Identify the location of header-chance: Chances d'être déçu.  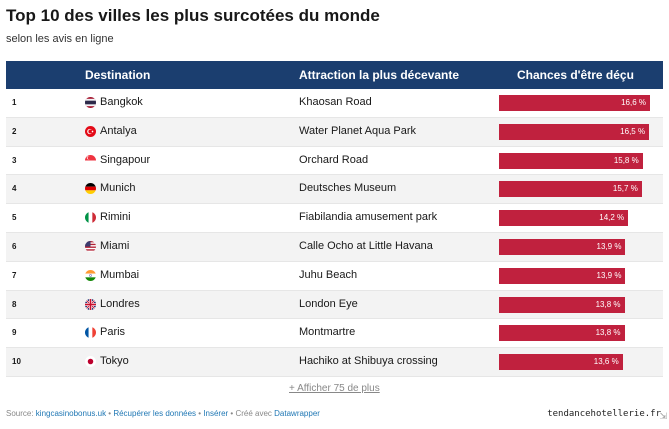
(575, 75).